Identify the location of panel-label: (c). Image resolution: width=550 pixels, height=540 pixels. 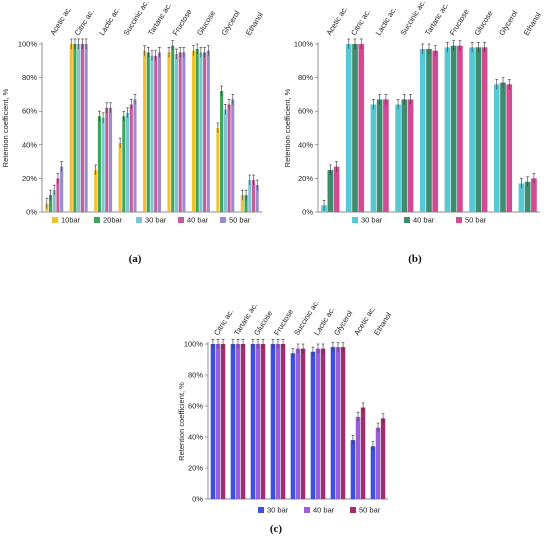
(276, 529).